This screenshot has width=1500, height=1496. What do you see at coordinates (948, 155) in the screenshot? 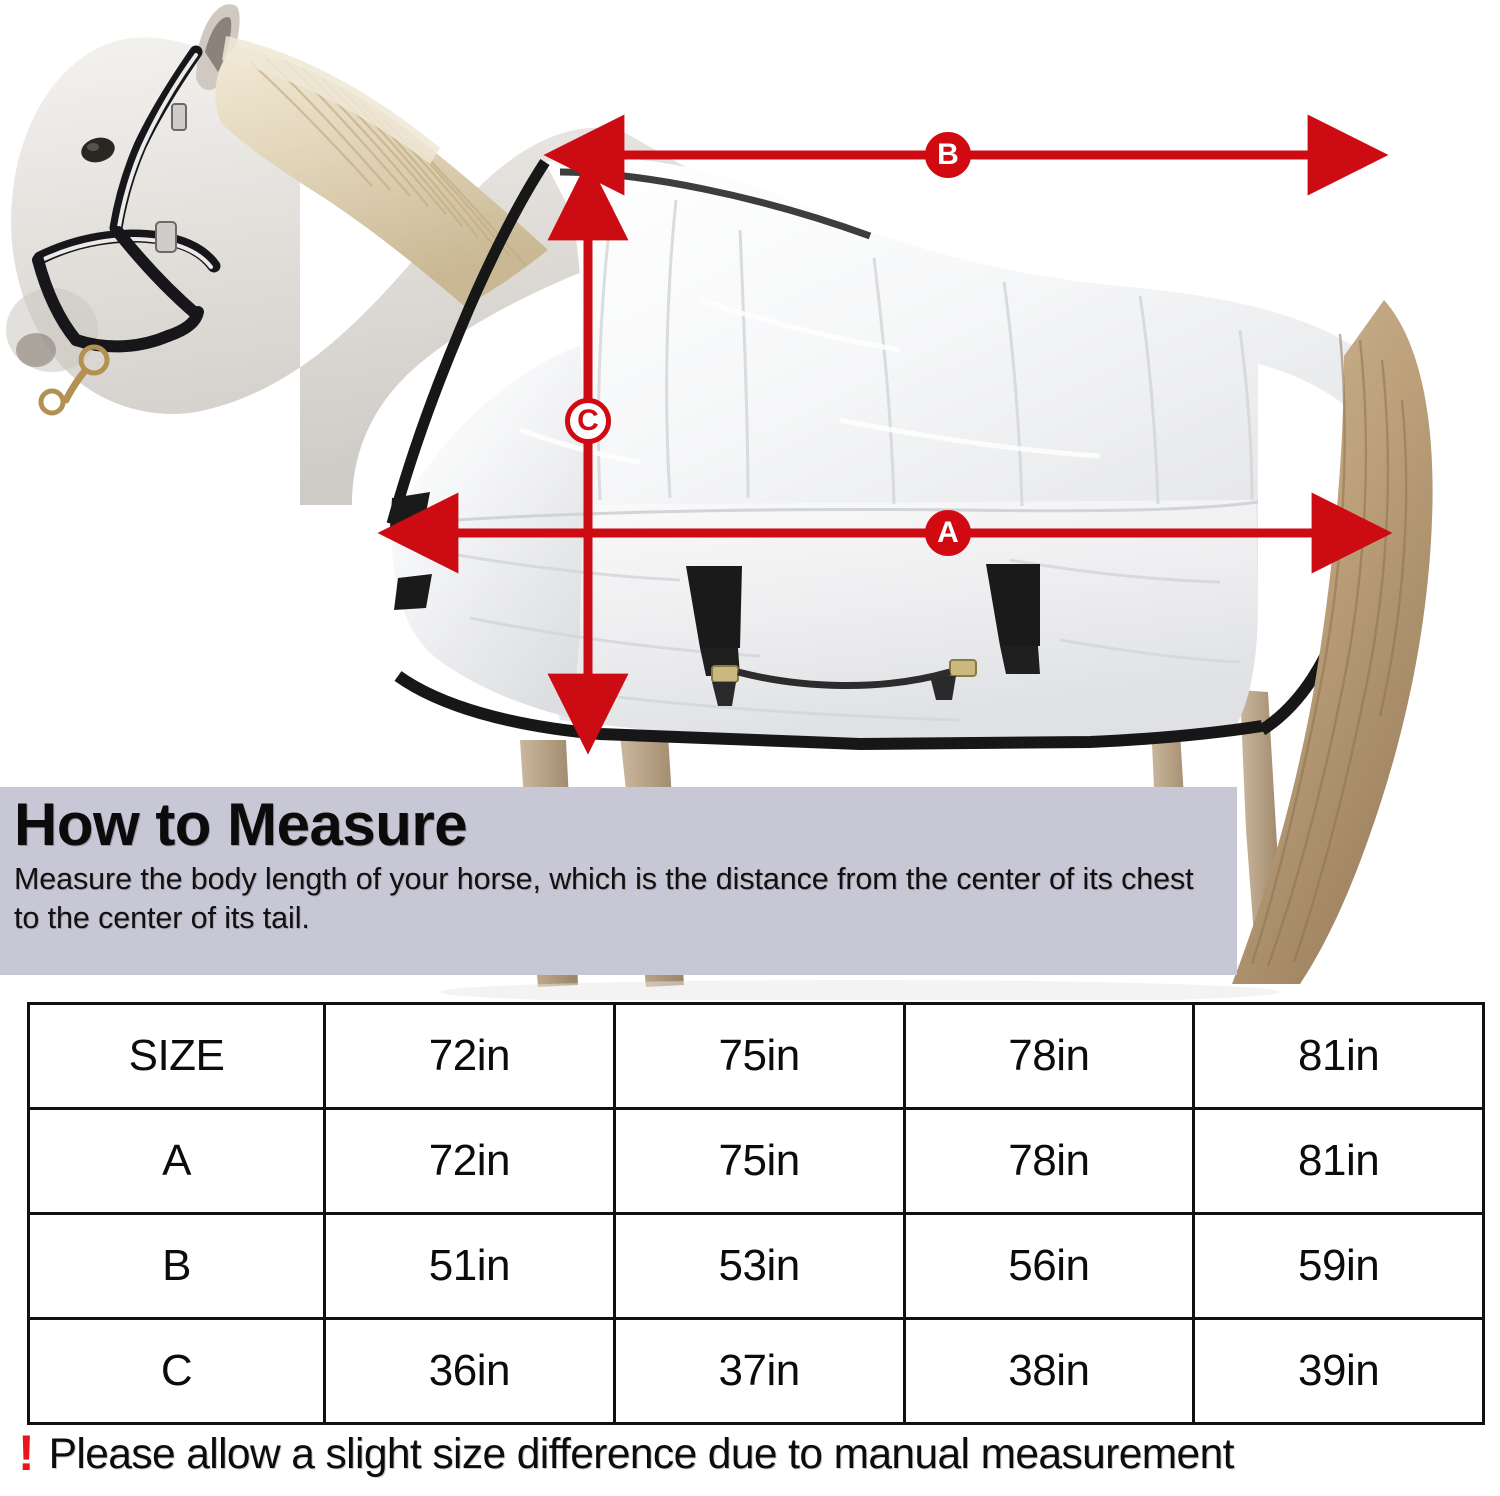
I see `measurement-marker-b: B` at bounding box center [948, 155].